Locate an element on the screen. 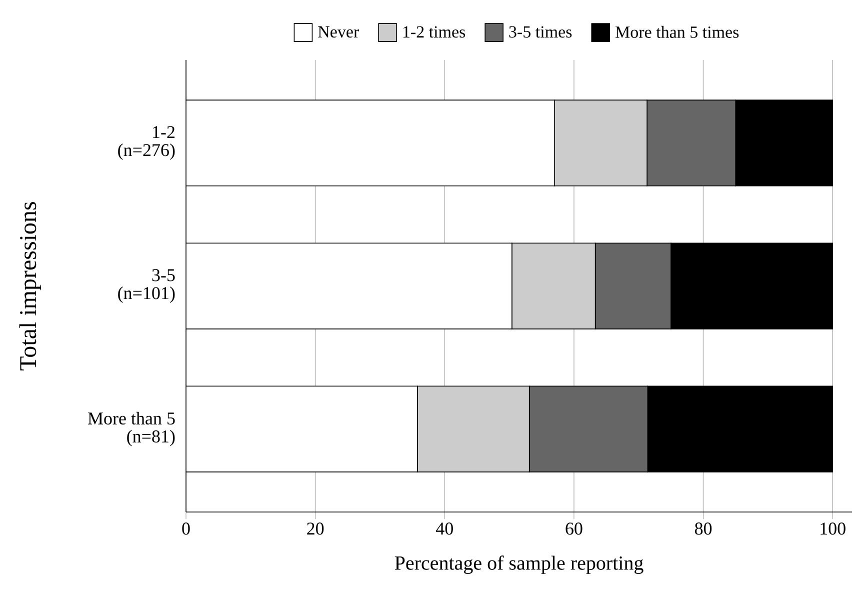 This screenshot has width=853, height=608. x-tick-label: 0 is located at coordinates (186, 528).